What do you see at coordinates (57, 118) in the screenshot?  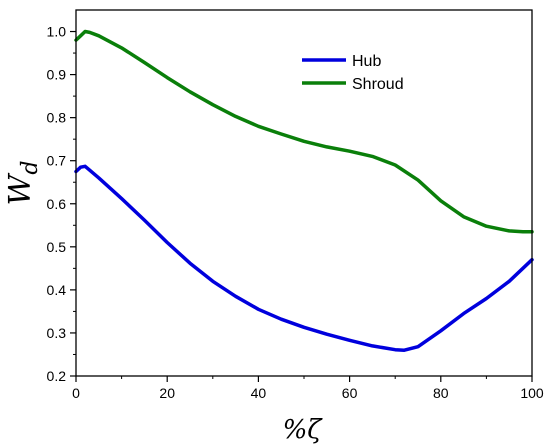 I see `y-tick-label: 0.8` at bounding box center [57, 118].